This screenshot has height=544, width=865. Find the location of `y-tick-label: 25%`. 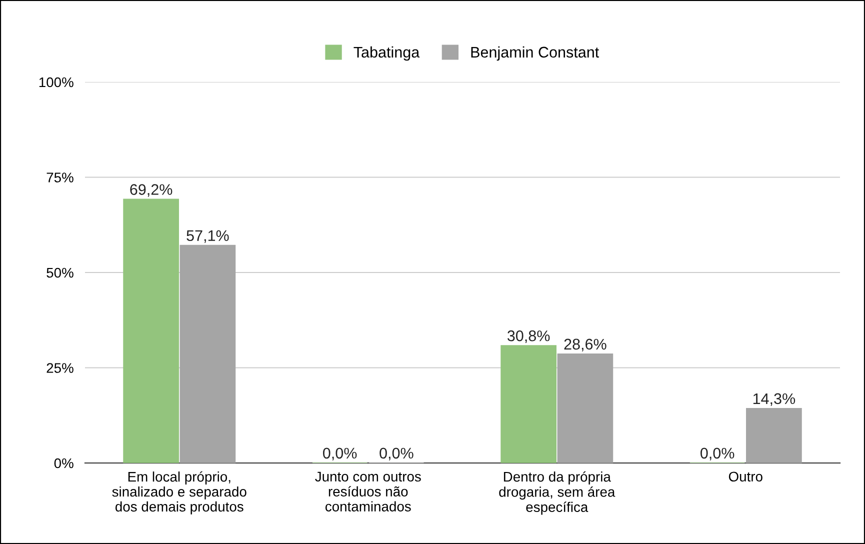

y-tick-label: 25% is located at coordinates (60, 368).